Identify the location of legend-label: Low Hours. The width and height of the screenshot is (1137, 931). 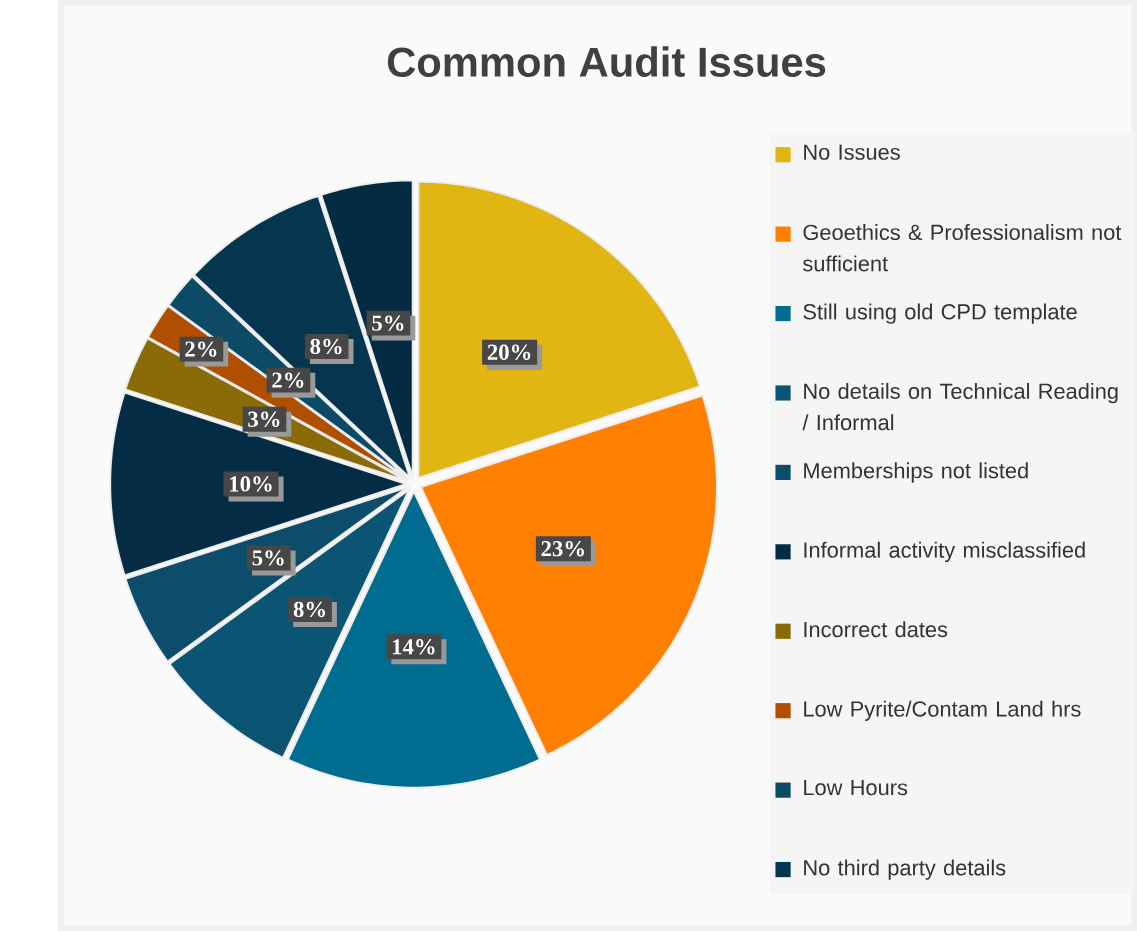
(856, 788).